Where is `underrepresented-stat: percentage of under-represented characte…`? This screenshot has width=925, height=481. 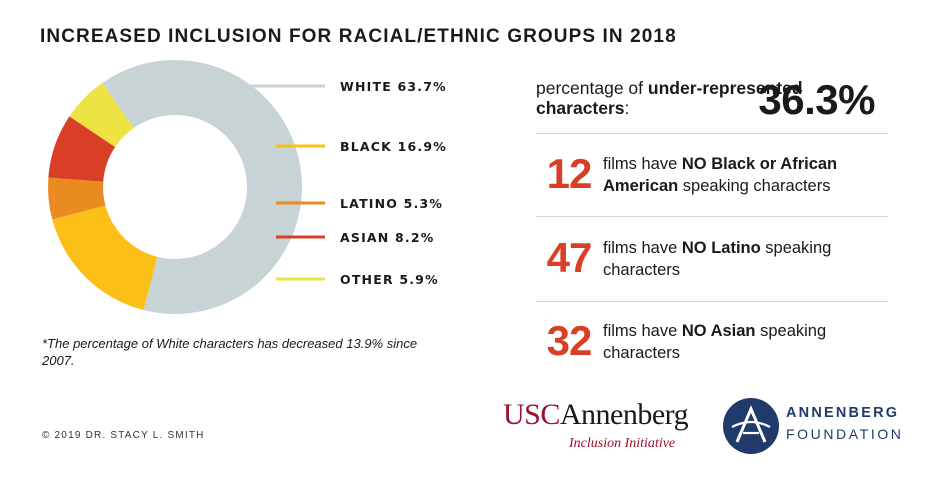
underrepresented-stat: percentage of under-represented characte… is located at coordinates (713, 98).